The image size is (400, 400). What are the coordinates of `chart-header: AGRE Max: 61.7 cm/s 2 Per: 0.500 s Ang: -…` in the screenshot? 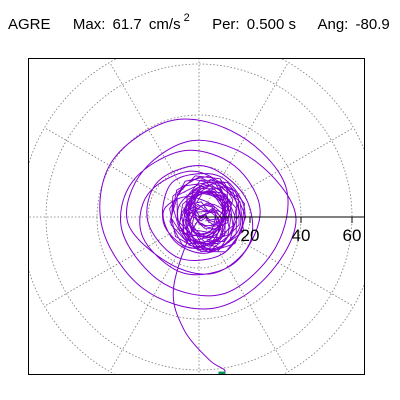 It's located at (200, 22).